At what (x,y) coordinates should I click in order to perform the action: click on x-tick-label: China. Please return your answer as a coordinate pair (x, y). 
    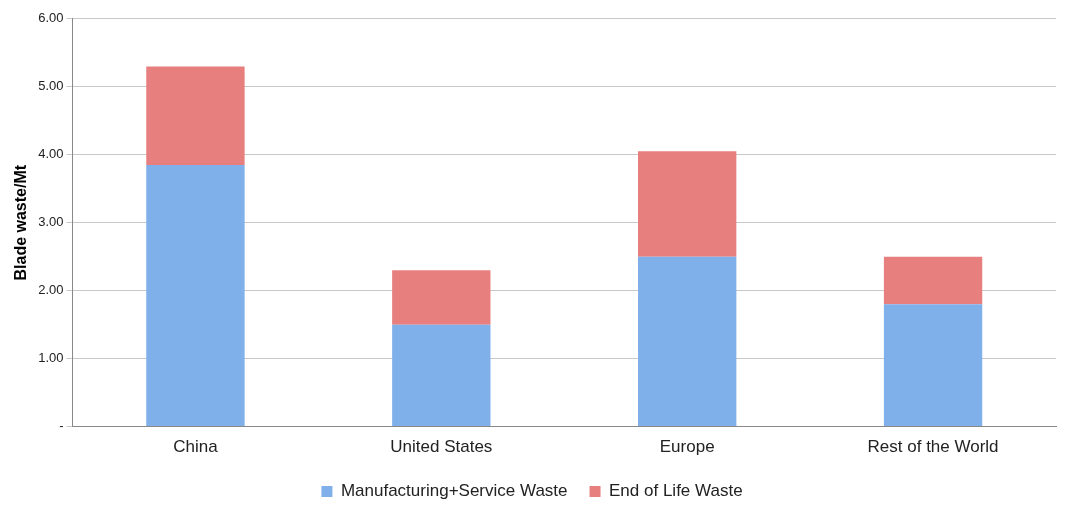
    Looking at the image, I should click on (196, 447).